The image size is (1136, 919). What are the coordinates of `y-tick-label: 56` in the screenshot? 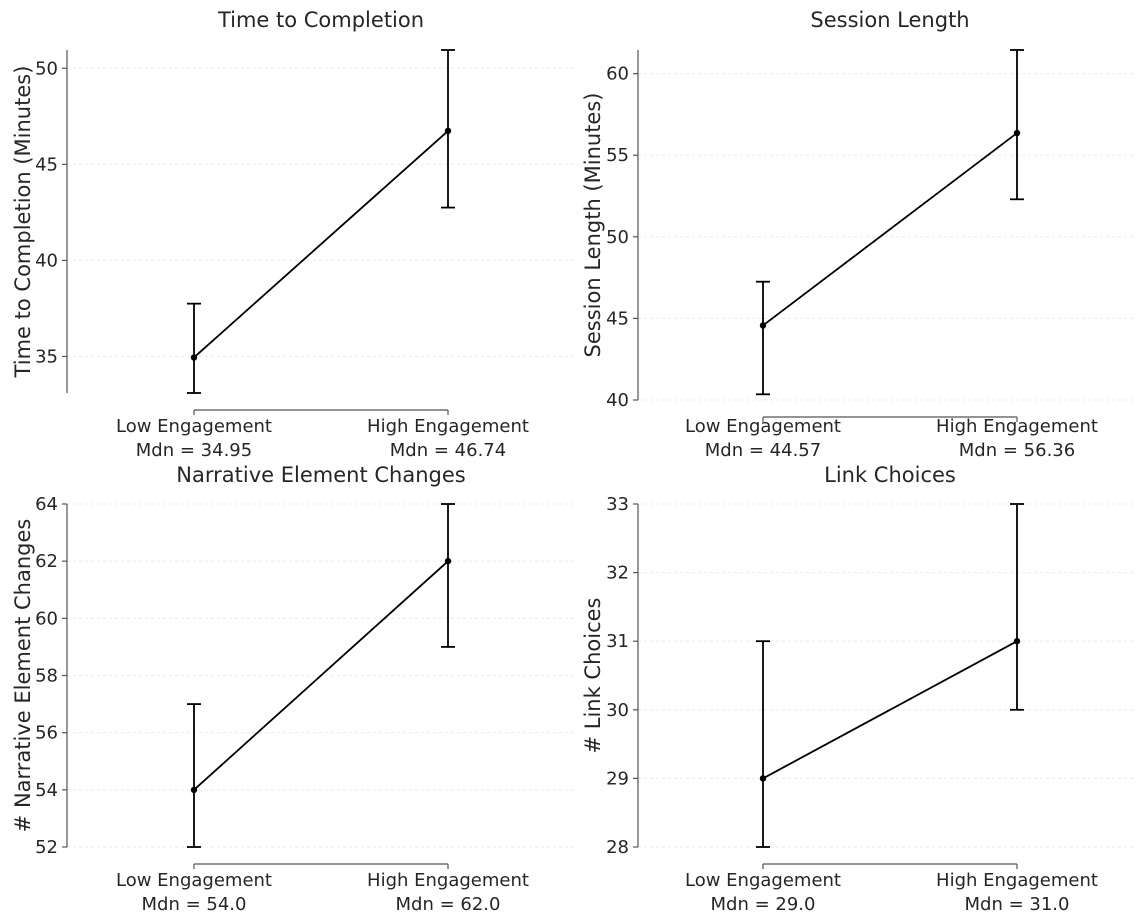 It's located at (46, 733).